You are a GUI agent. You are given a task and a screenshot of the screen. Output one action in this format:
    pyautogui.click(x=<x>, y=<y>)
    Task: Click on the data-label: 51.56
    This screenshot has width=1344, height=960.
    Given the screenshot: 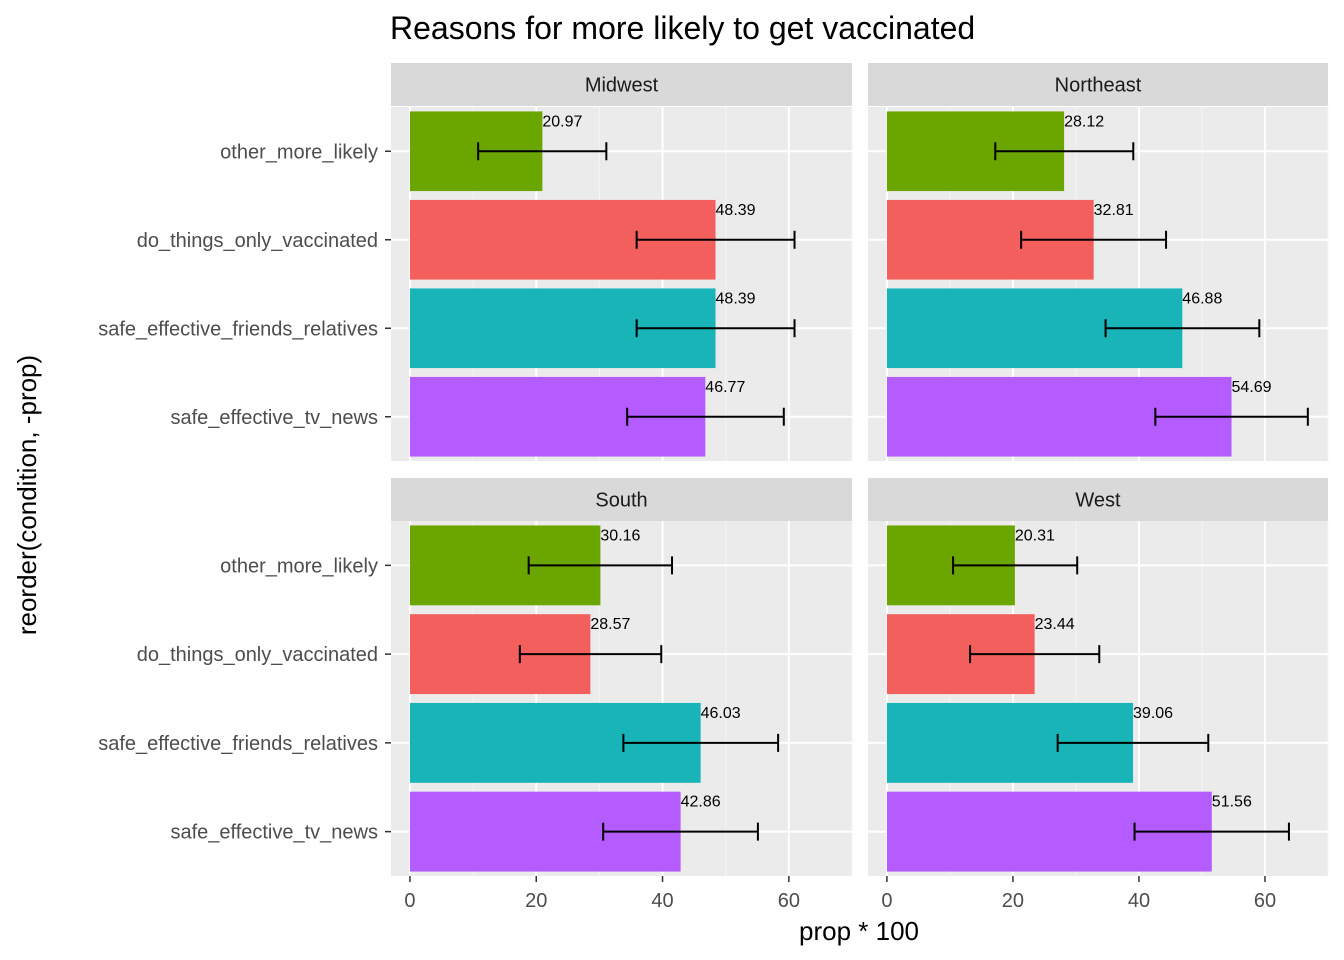 What is the action you would take?
    pyautogui.click(x=1232, y=802)
    